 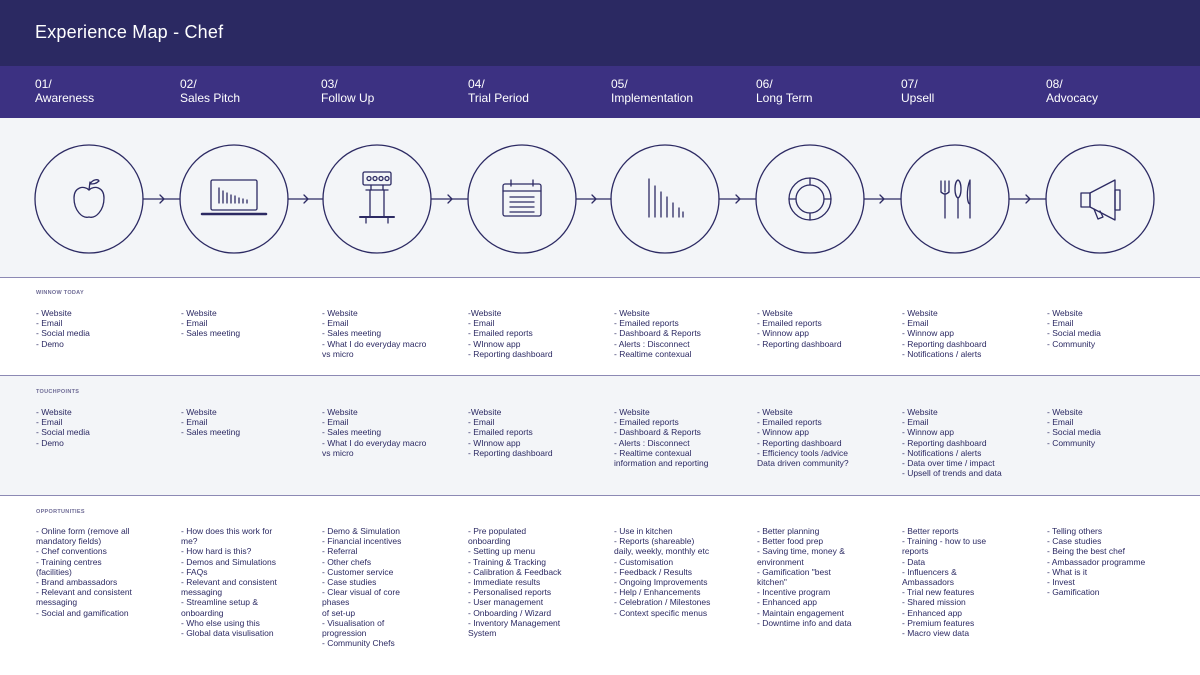 What do you see at coordinates (600, 33) in the screenshot?
I see `title-bar: Experience Map - Chef` at bounding box center [600, 33].